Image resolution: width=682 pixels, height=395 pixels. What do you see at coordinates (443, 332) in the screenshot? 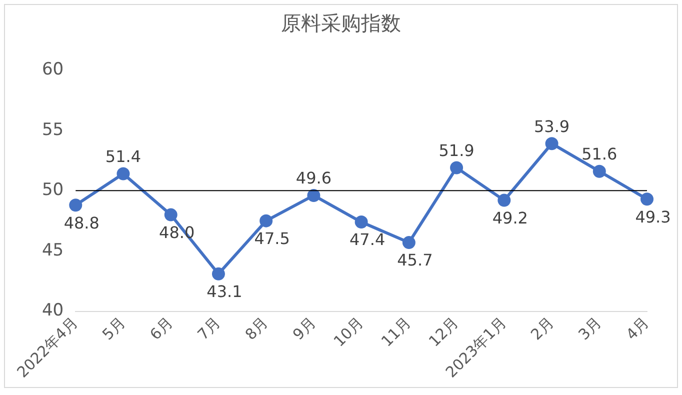
I see `x-tick-label: 12月` at bounding box center [443, 332].